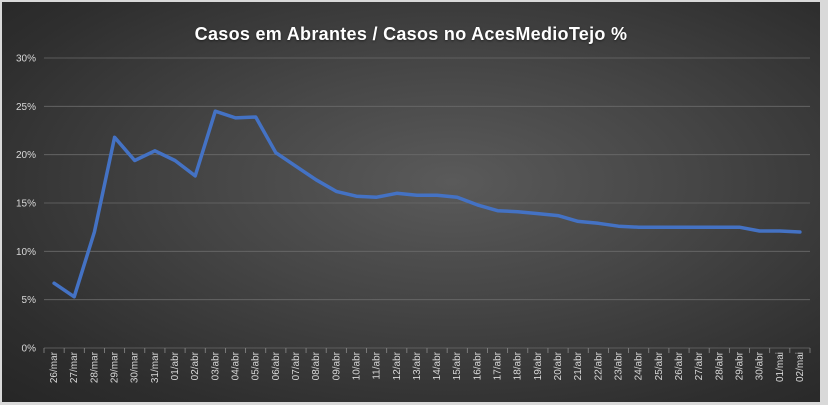 The height and width of the screenshot is (405, 828). I want to click on x-tick-label: 05/abr, so click(256, 365).